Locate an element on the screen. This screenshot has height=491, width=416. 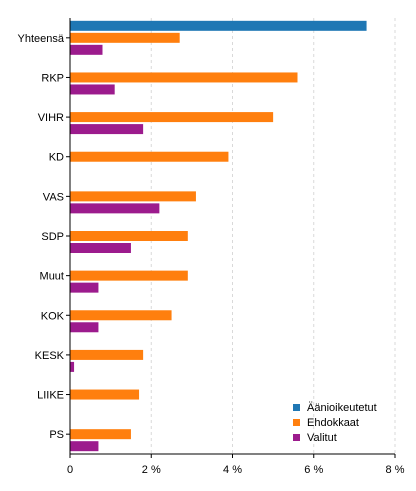
bar-vihr-ehdokkaat is located at coordinates (172, 117).